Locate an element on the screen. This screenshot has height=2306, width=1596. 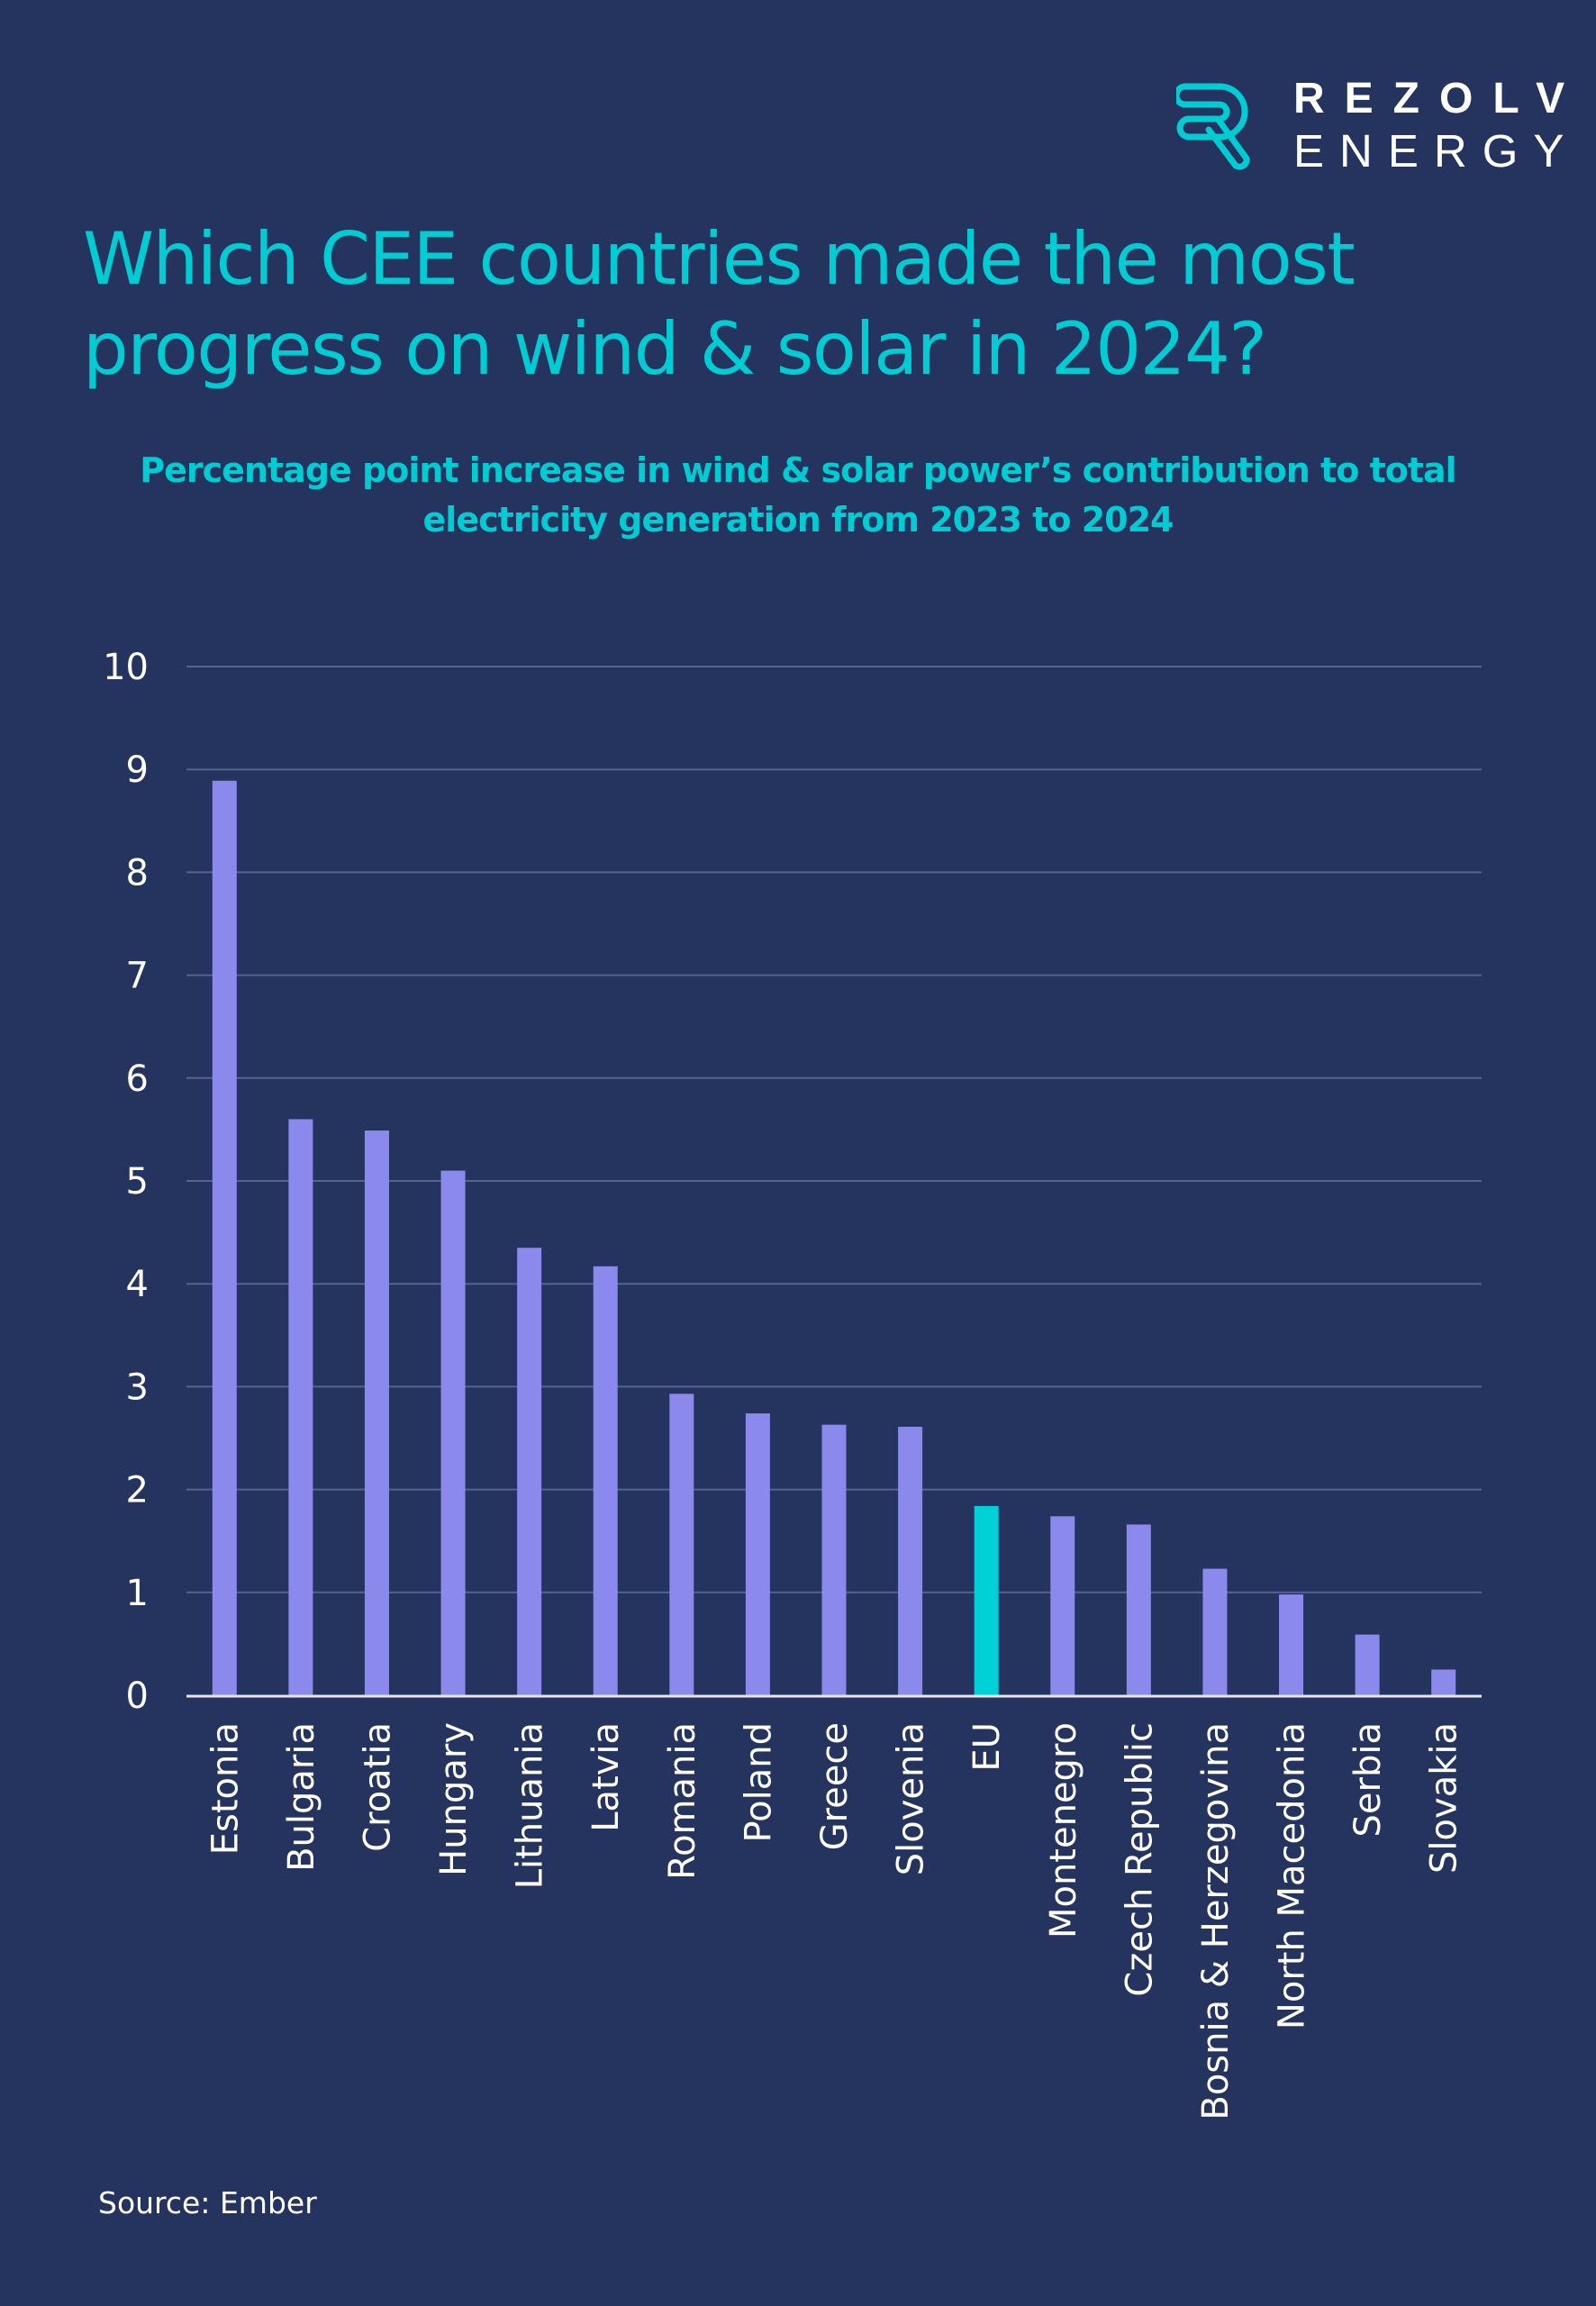
x-tick-label: Bosnia & Herzegovina is located at coordinates (1216, 1921).